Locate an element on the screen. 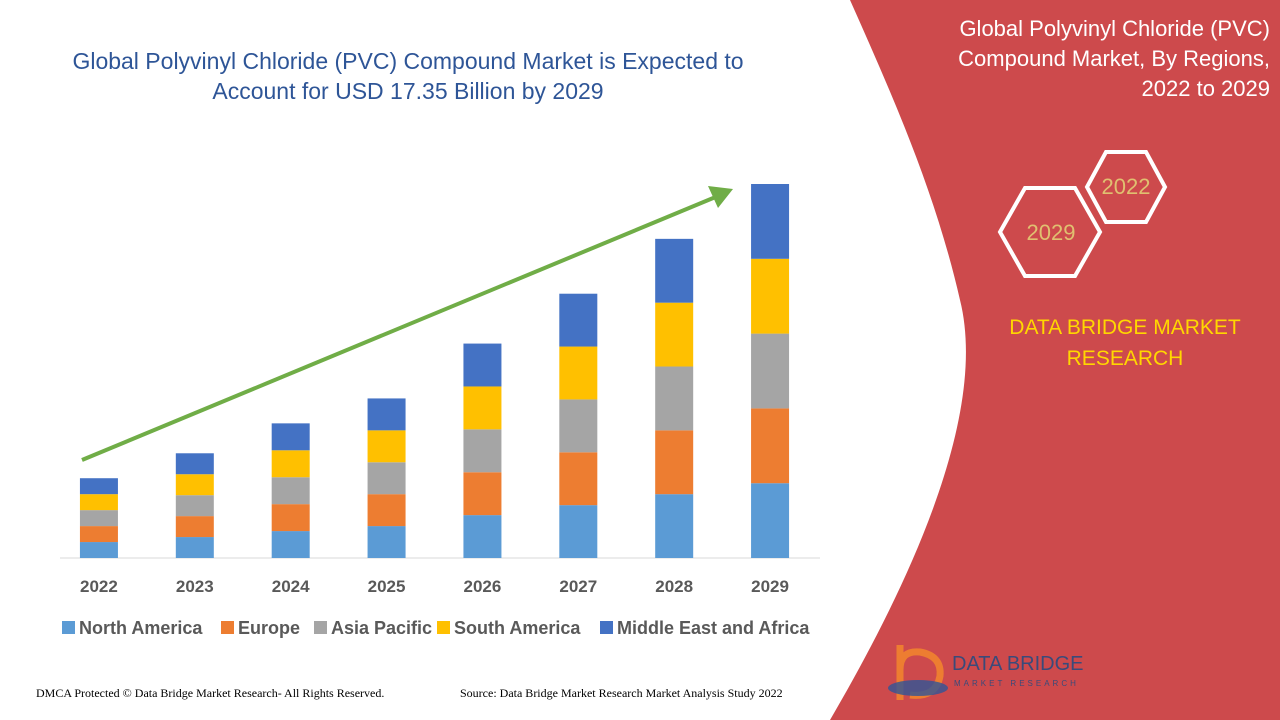  legend-label: Middle East and Africa is located at coordinates (713, 628).